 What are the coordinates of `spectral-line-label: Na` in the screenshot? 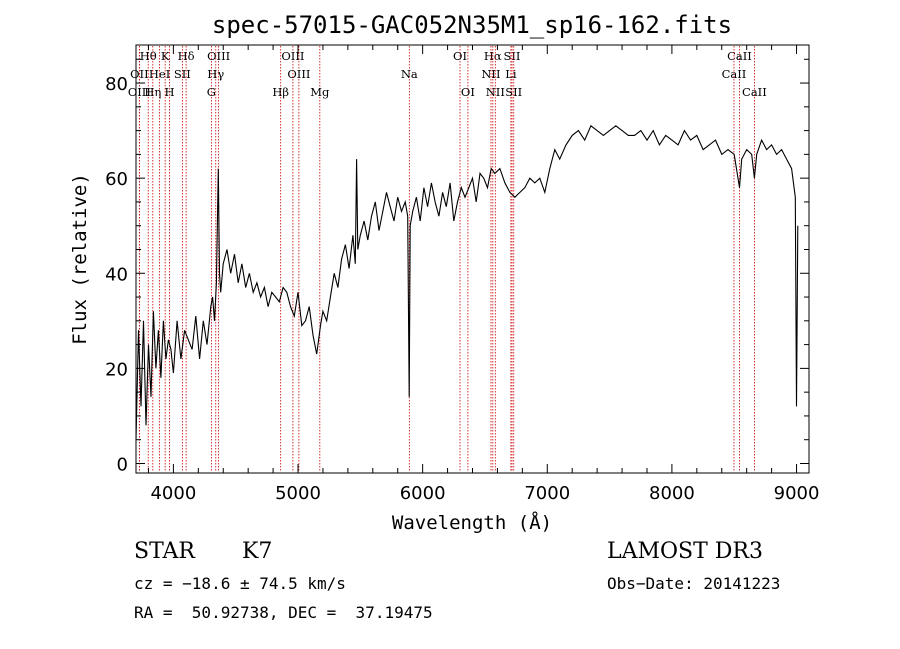 It's located at (409, 74).